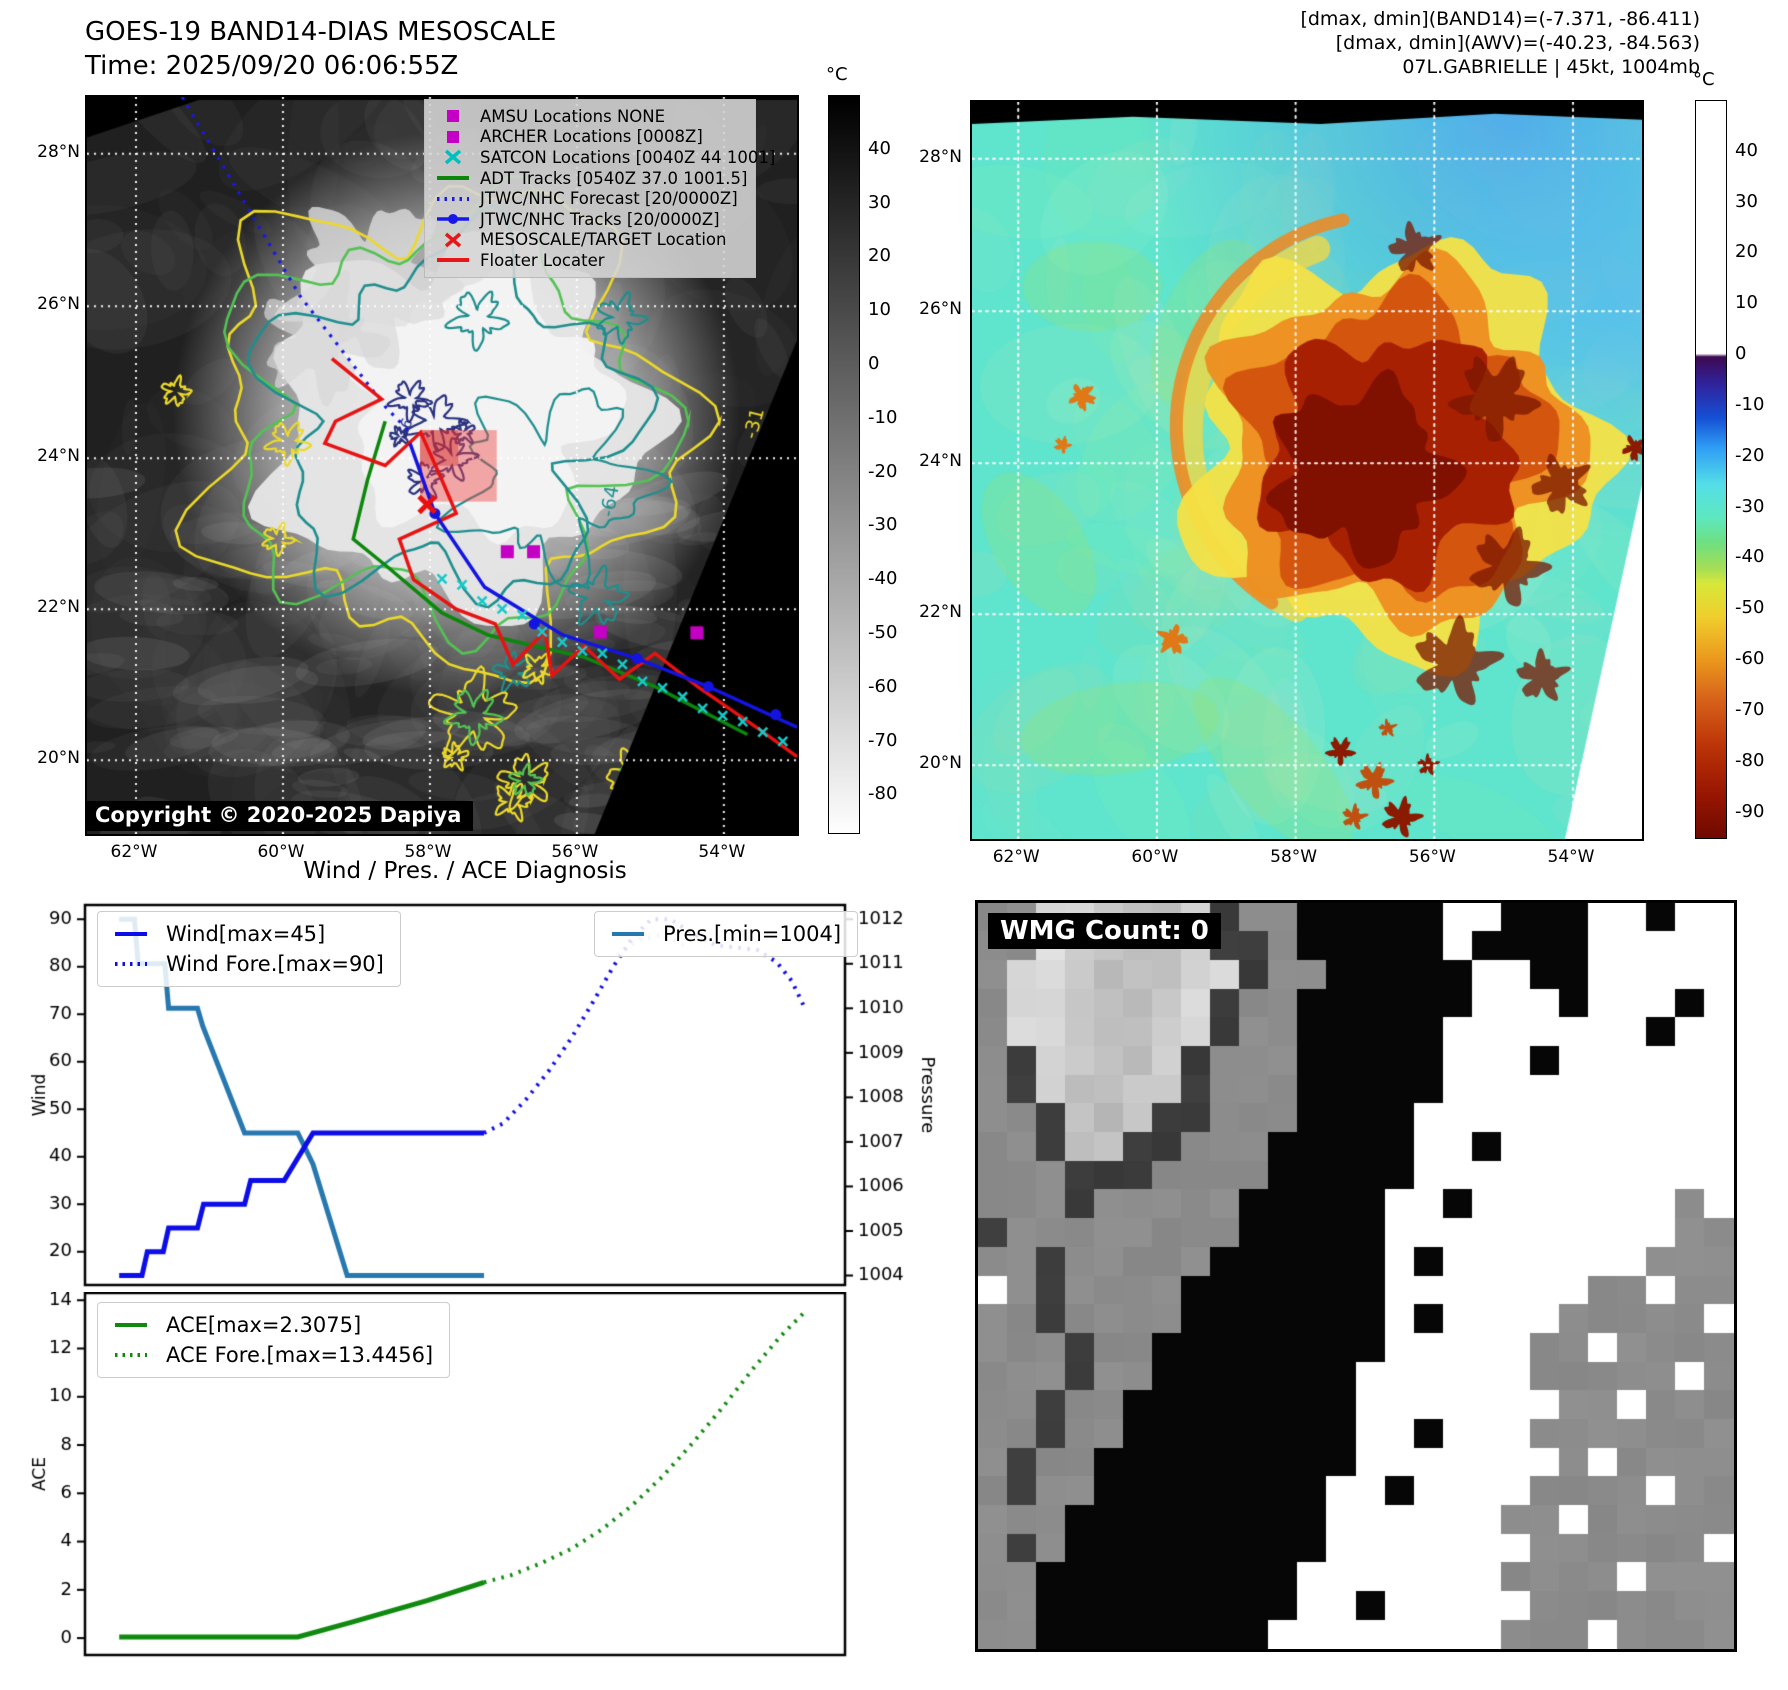  I want to click on cb-right-tick: -60, so click(1750, 659).